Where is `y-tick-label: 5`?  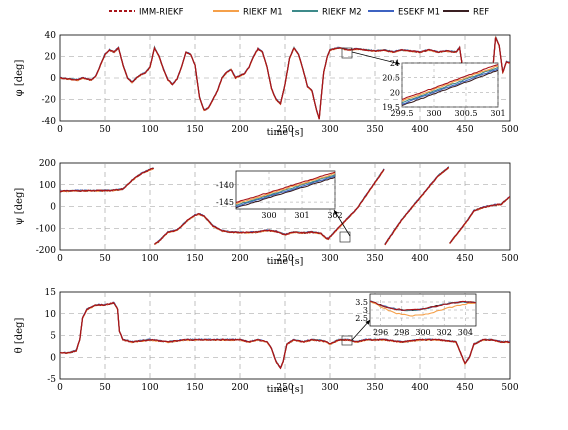 y-tick-label: 5 is located at coordinates (53, 337).